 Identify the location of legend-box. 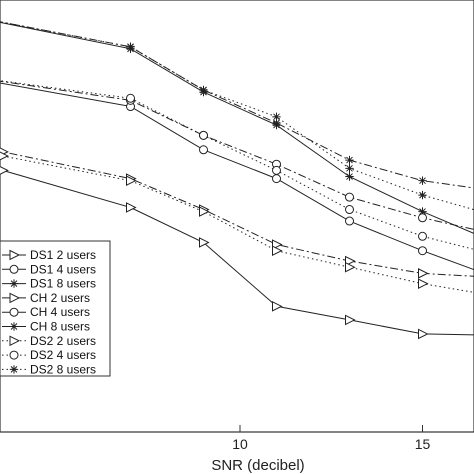
(55, 308).